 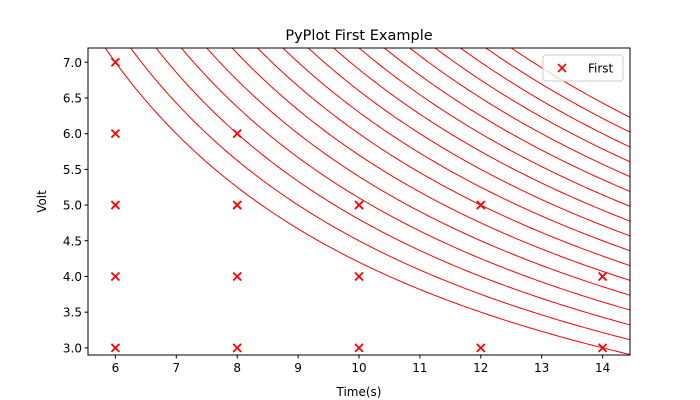 I want to click on legend-marker, so click(x=562, y=68).